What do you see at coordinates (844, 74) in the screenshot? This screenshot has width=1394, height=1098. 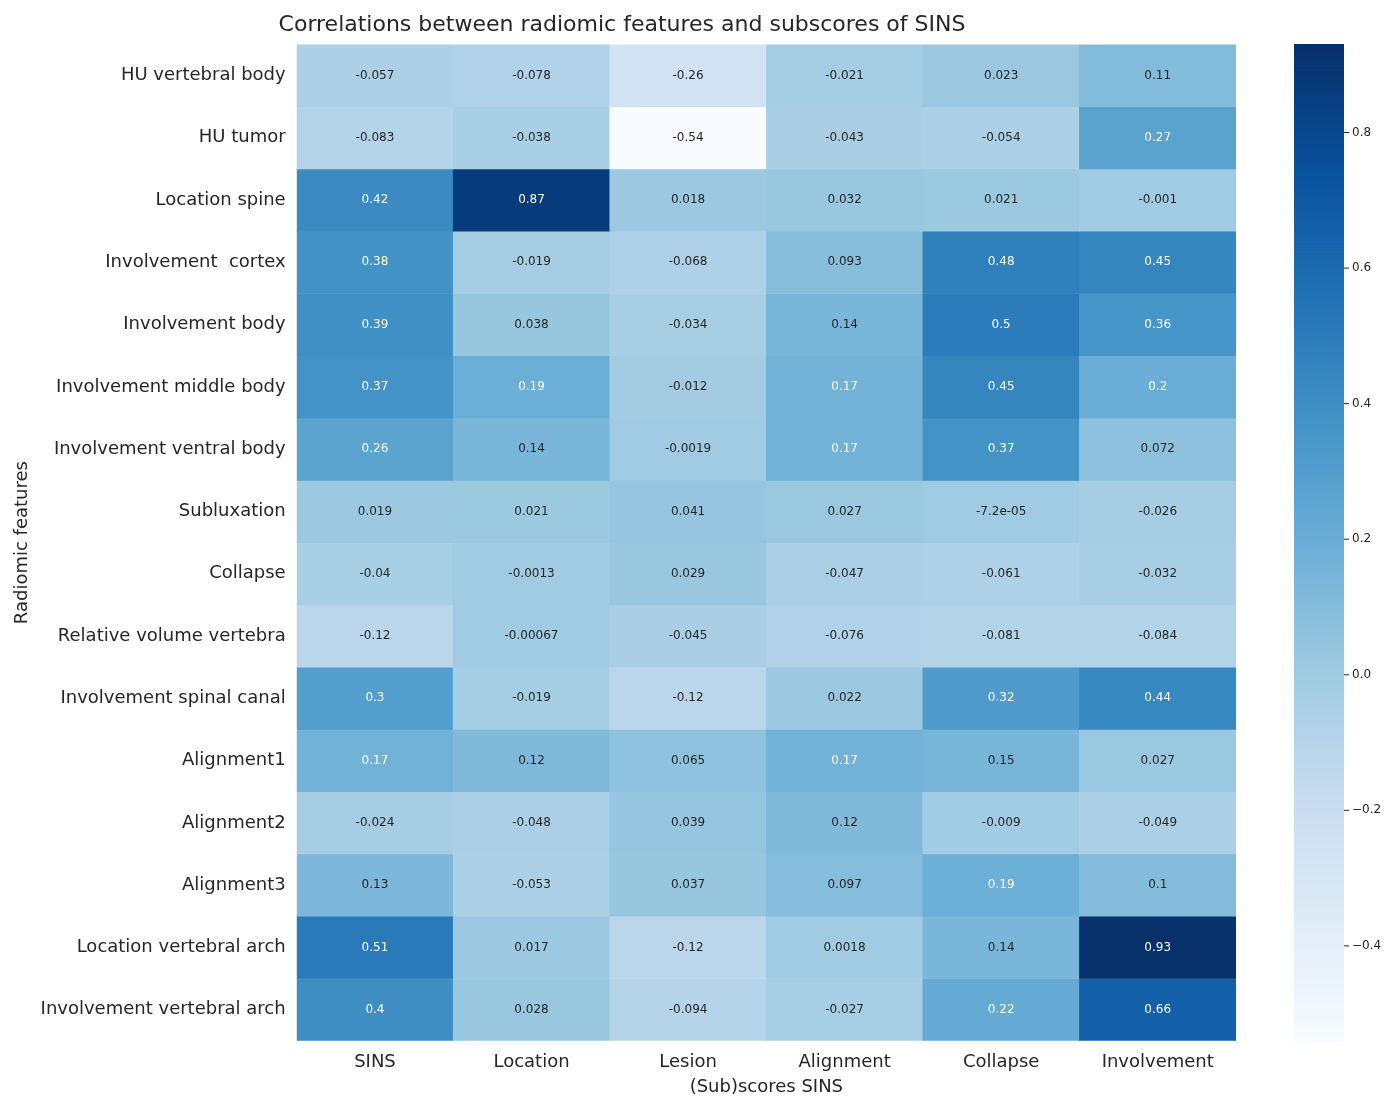 I see `data-label: -0.021` at bounding box center [844, 74].